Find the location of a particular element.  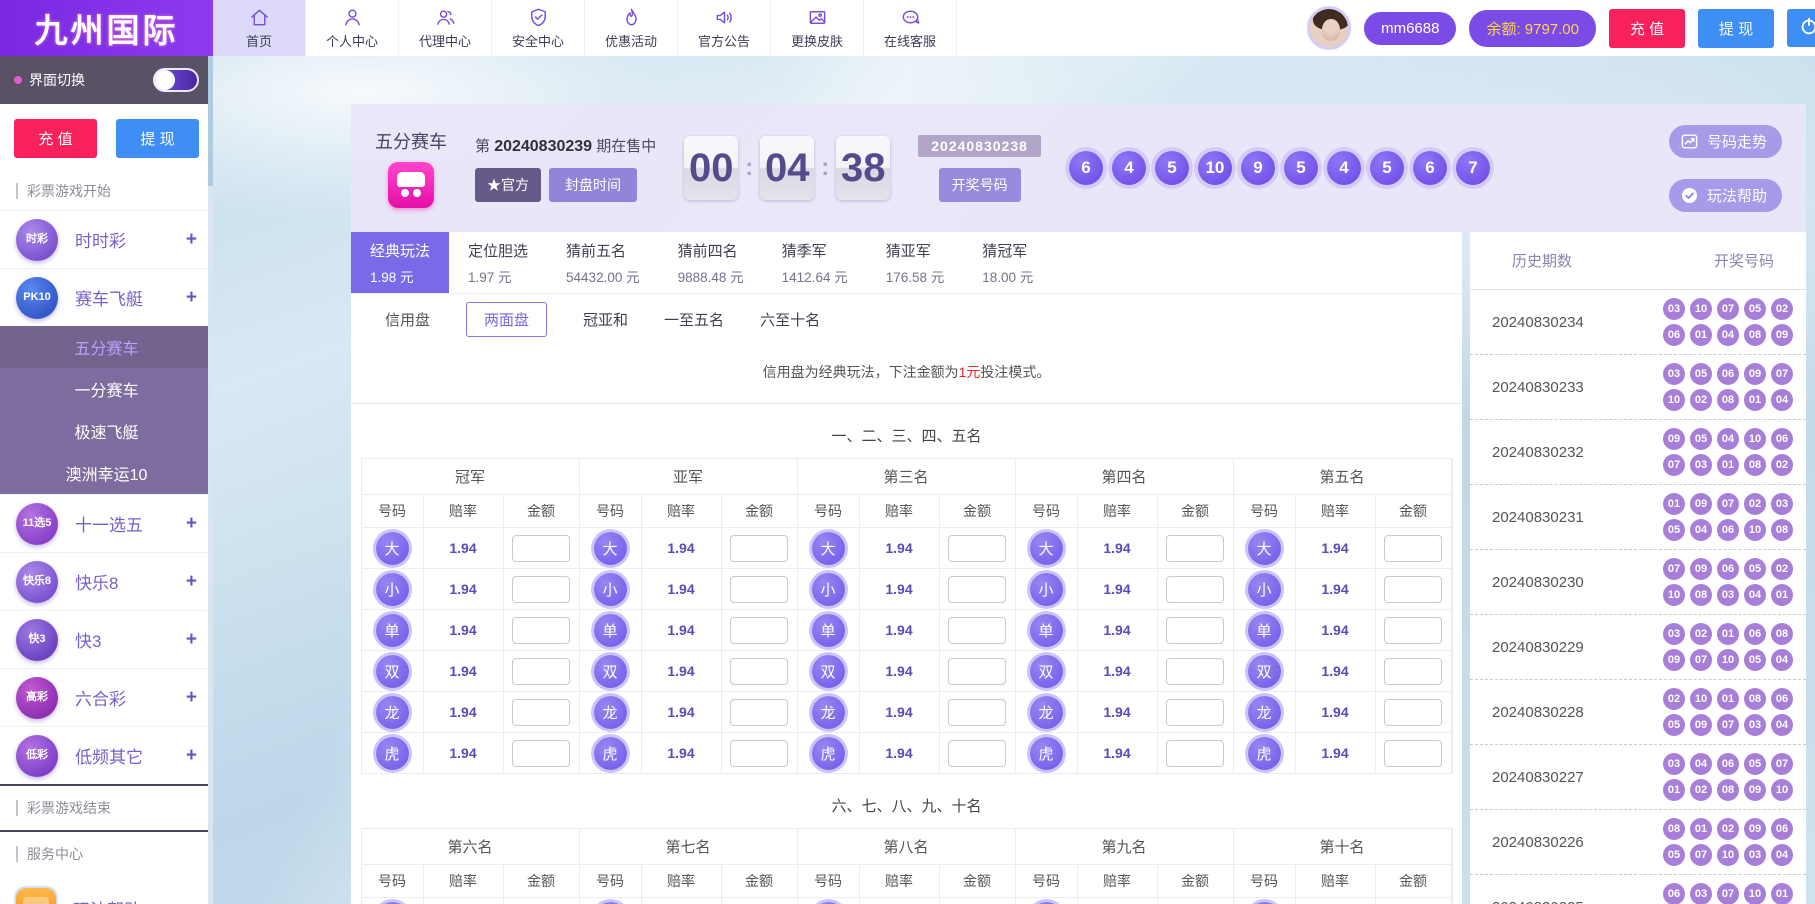

sidebar-withdraw-button: 提 现 is located at coordinates (157, 138).